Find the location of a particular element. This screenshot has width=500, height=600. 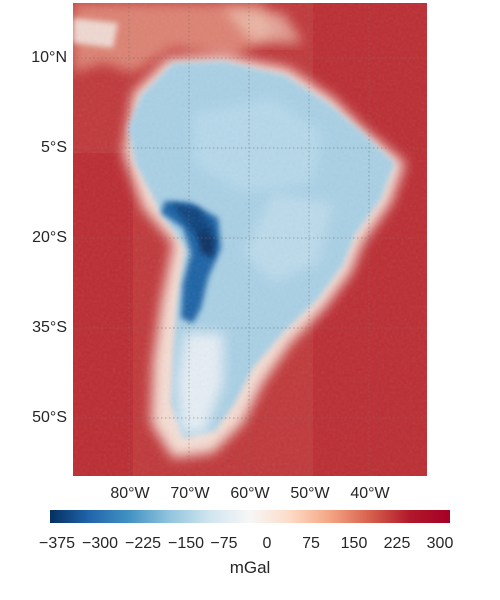

colorbar-tick: 150 is located at coordinates (354, 543).